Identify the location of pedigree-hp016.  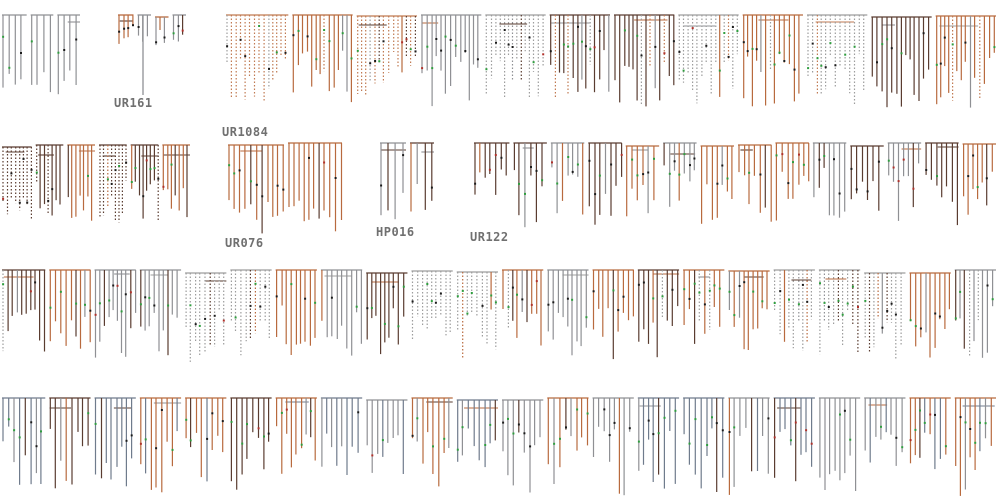
(407, 181).